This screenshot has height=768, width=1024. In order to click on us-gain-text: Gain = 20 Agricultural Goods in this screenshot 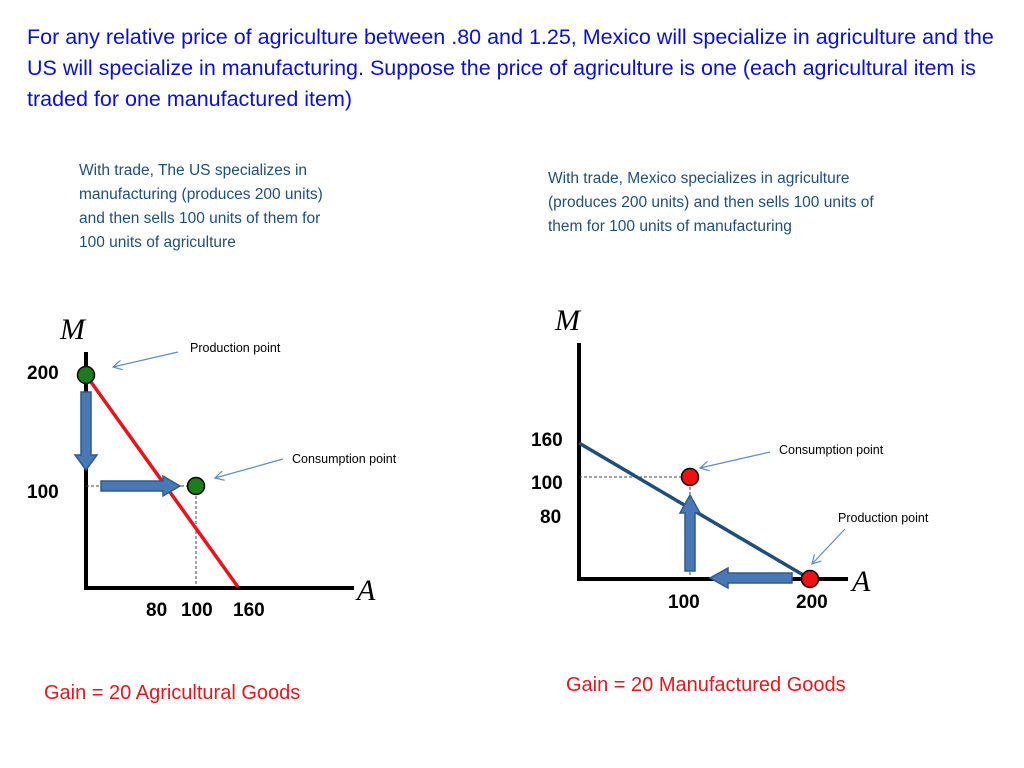, I will do `click(172, 693)`.